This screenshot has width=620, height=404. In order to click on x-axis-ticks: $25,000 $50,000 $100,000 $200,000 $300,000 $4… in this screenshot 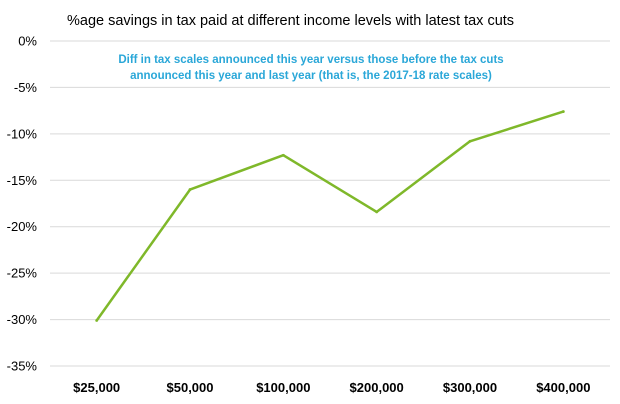, I will do `click(331, 387)`.